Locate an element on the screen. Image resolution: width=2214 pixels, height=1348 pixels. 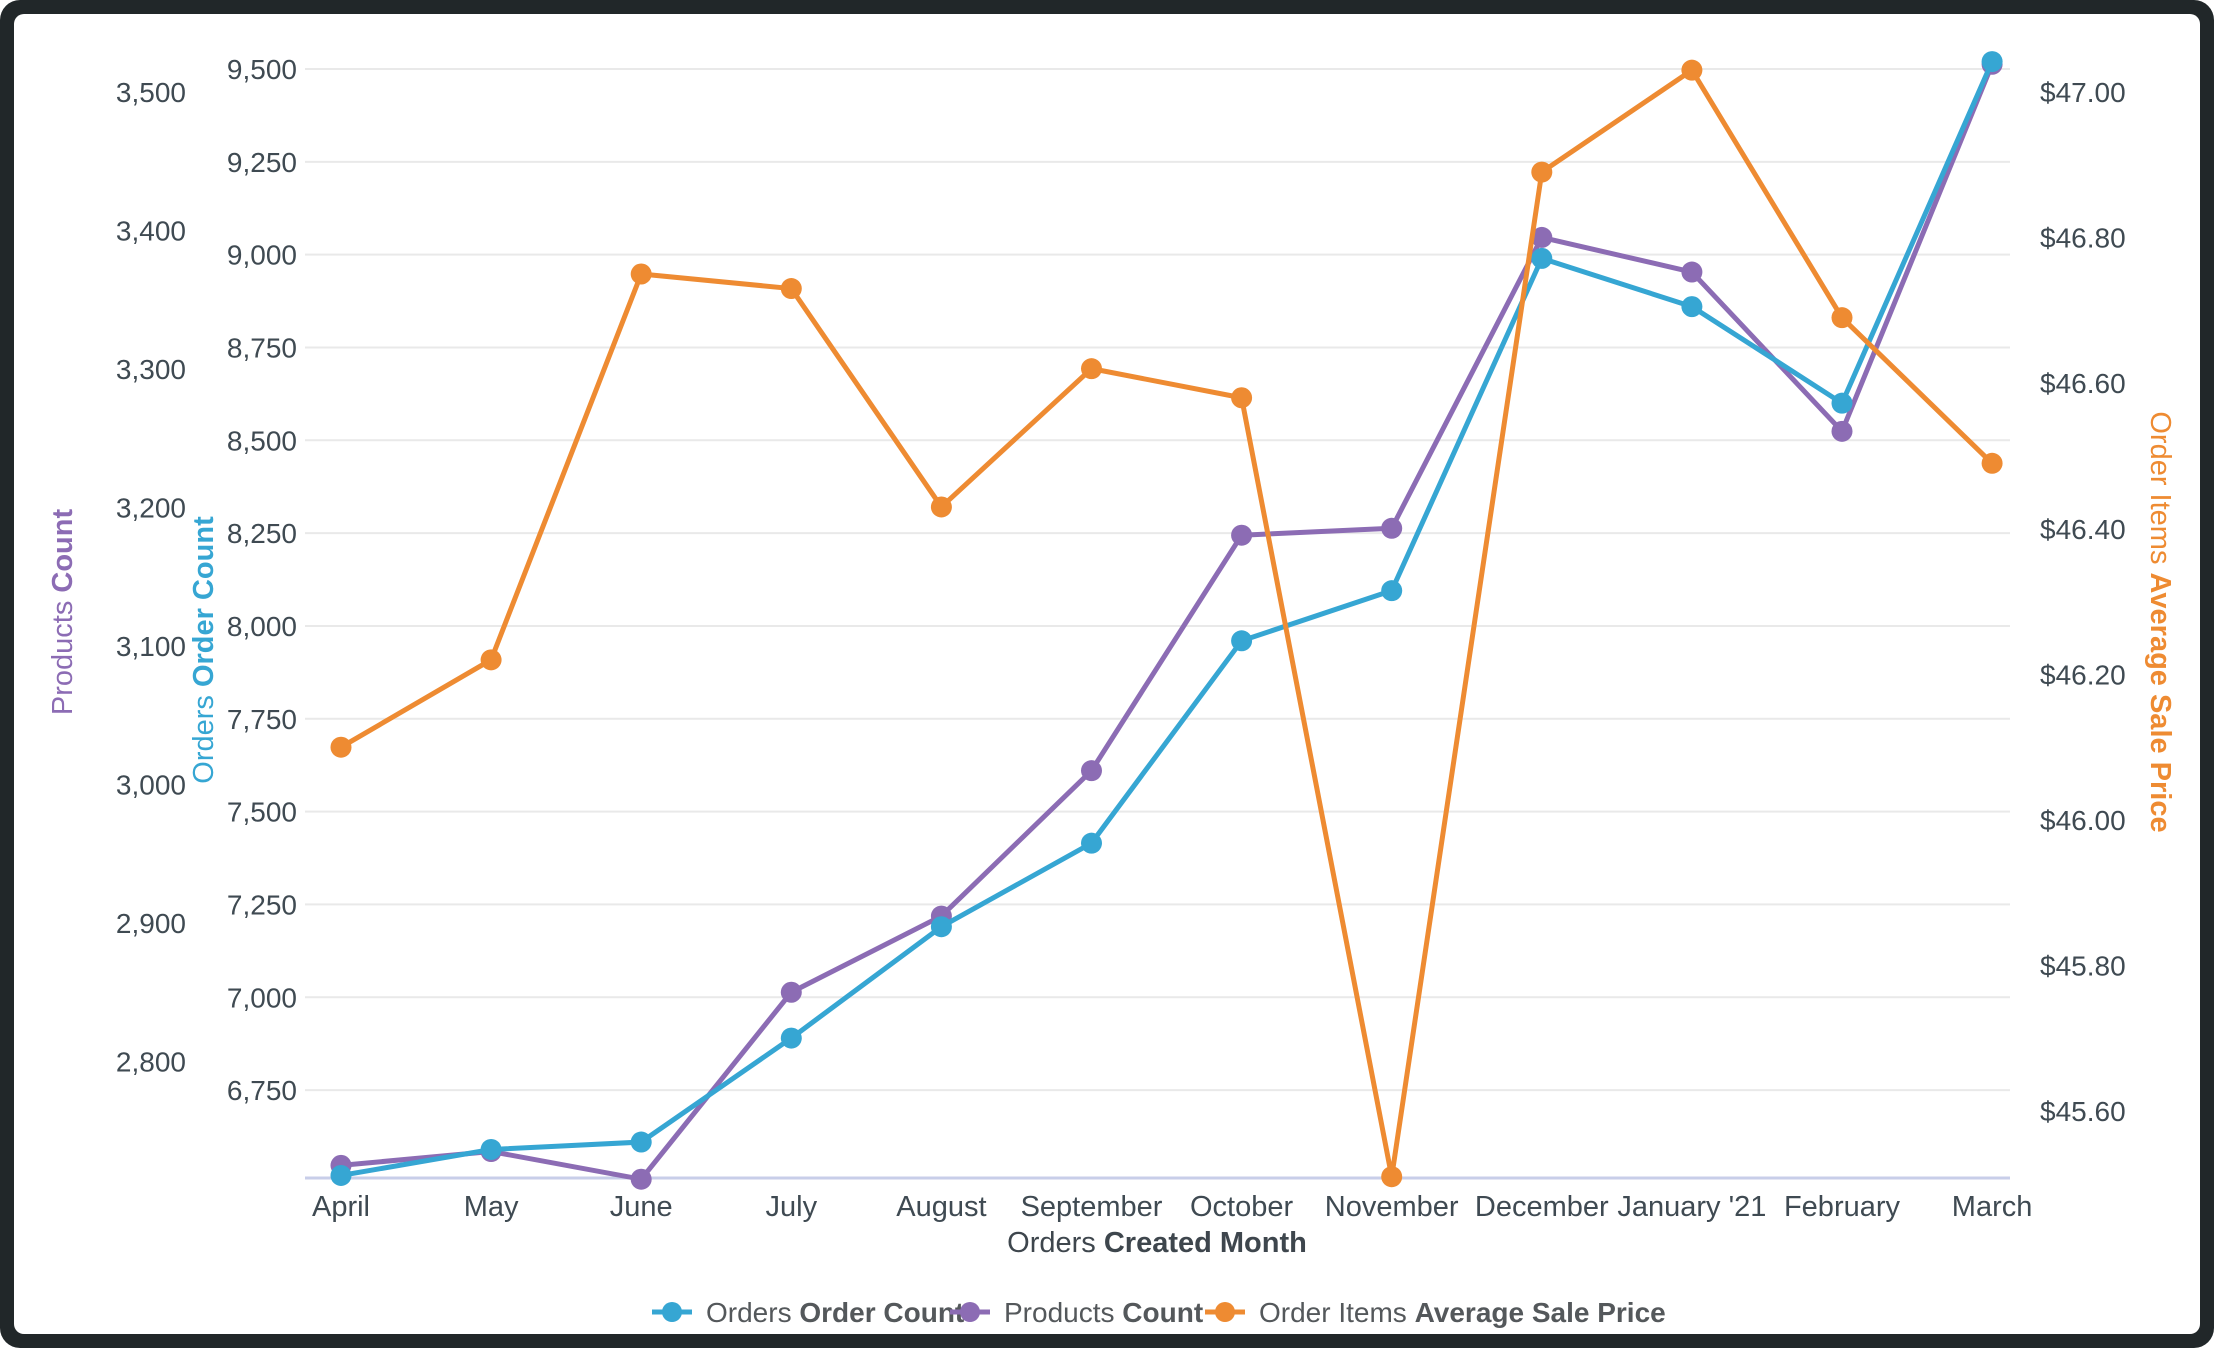
legend-item-orders: Orders Order Count is located at coordinates (808, 1312).